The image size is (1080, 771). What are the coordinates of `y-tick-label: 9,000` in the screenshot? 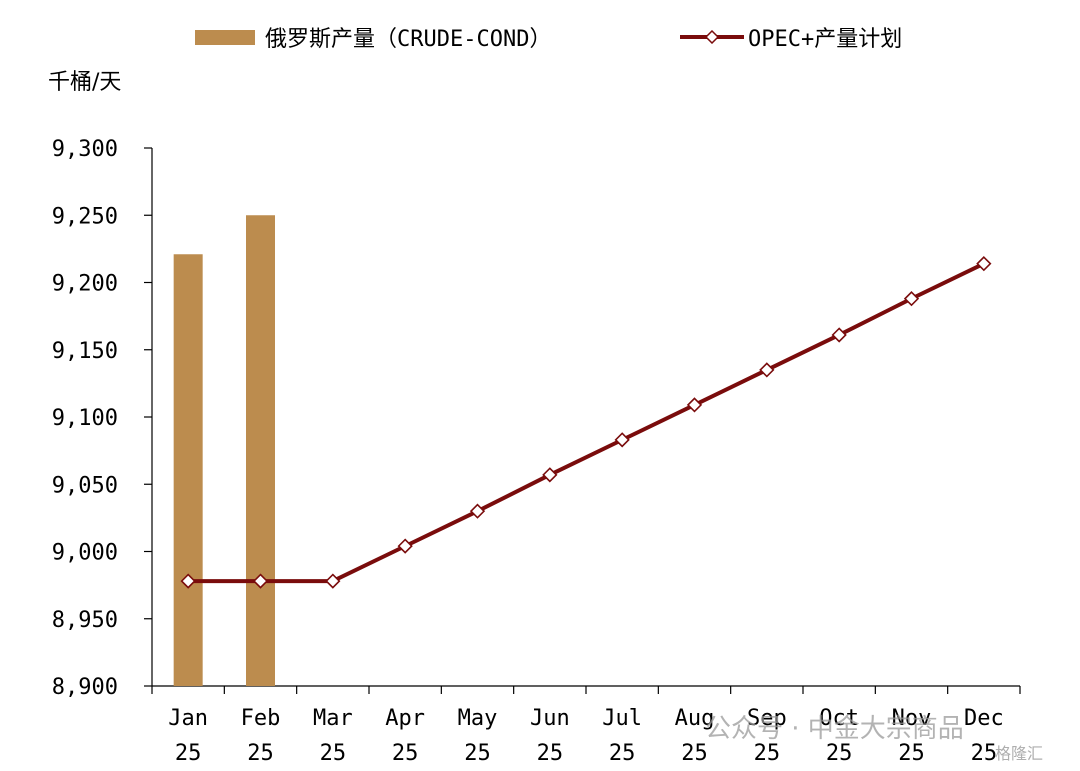 It's located at (85, 553).